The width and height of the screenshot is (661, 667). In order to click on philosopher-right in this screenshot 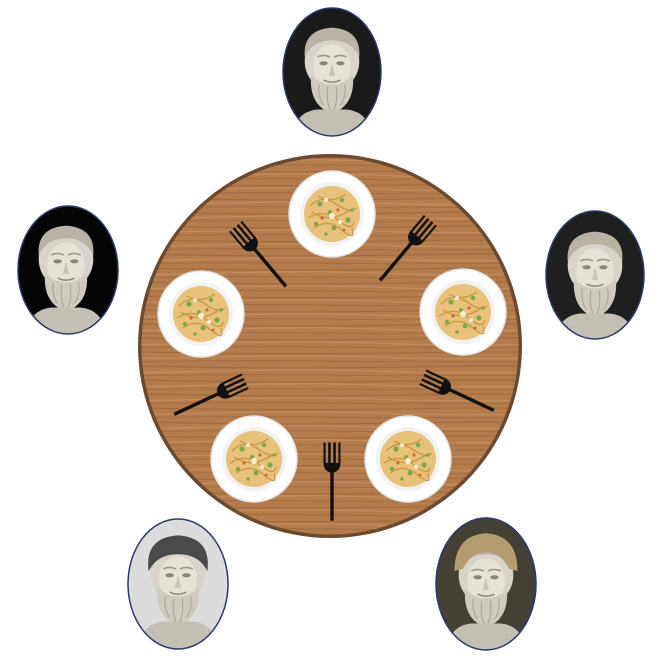, I will do `click(595, 275)`.